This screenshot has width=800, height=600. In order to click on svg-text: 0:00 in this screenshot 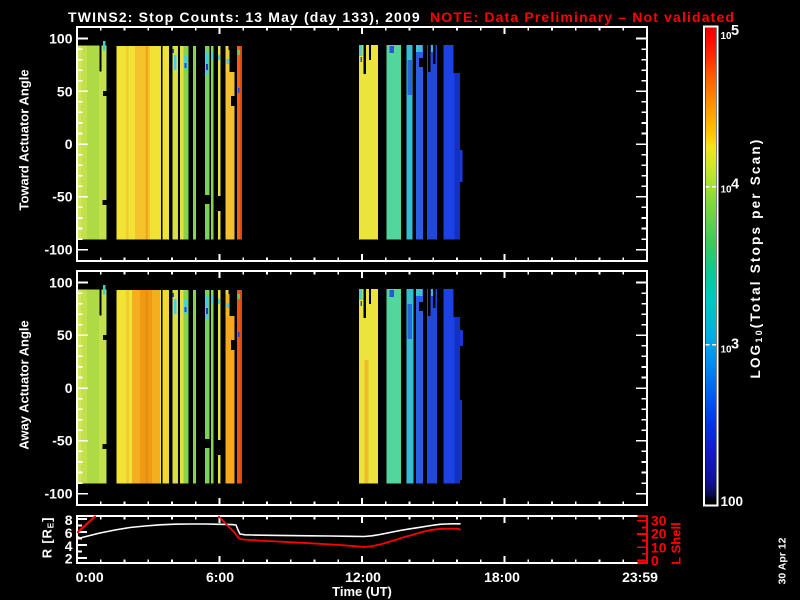, I will do `click(90, 577)`.